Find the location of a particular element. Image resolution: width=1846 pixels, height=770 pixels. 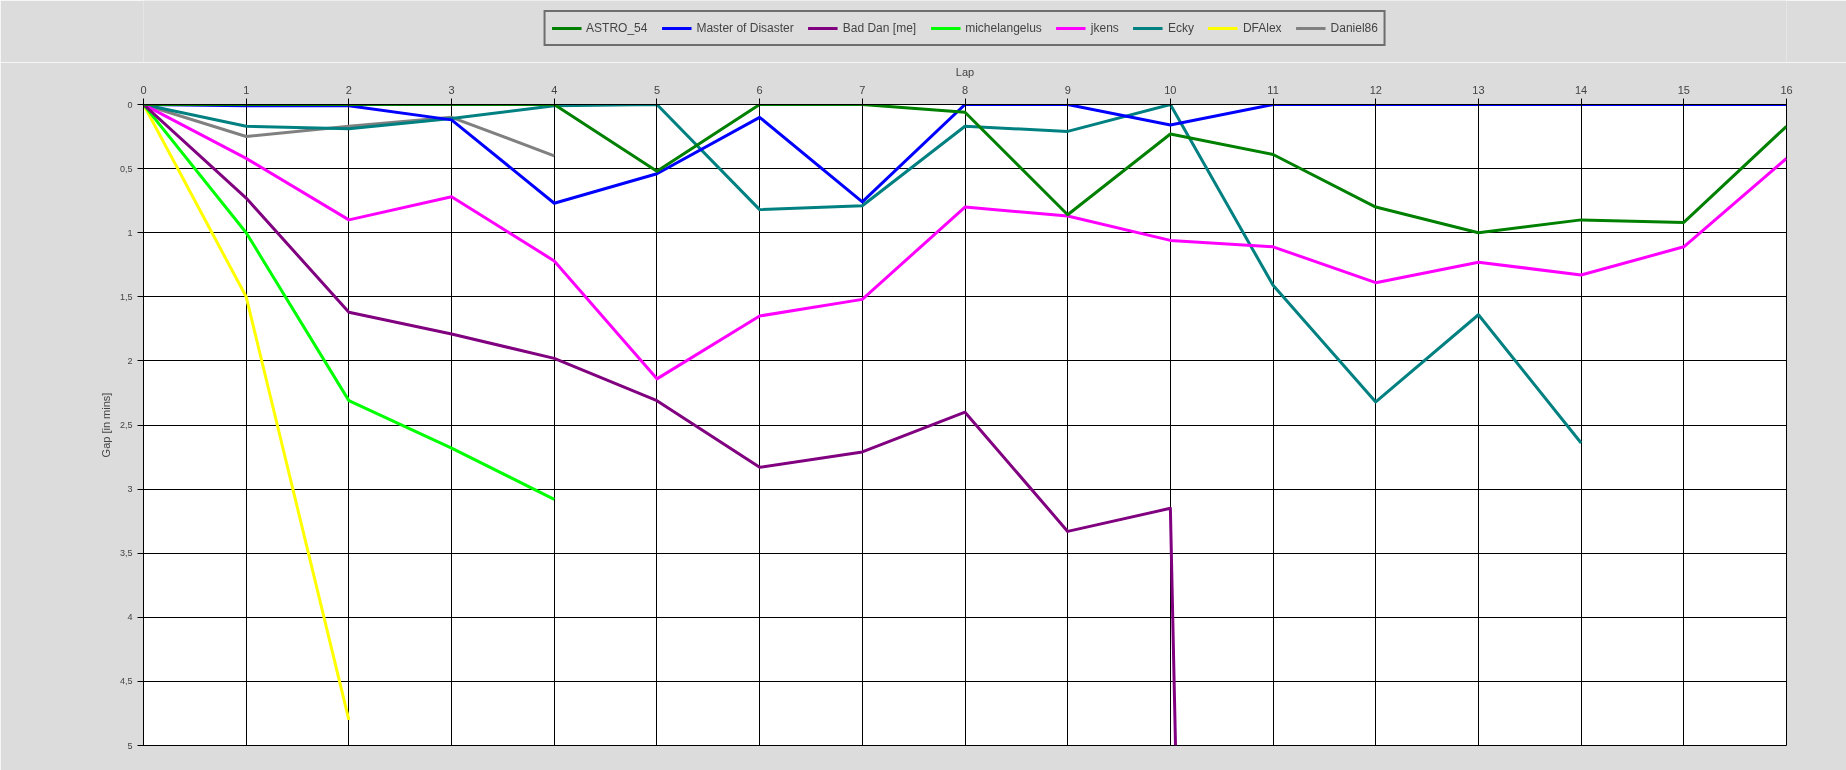

x-tick-label: 3 is located at coordinates (451, 89).